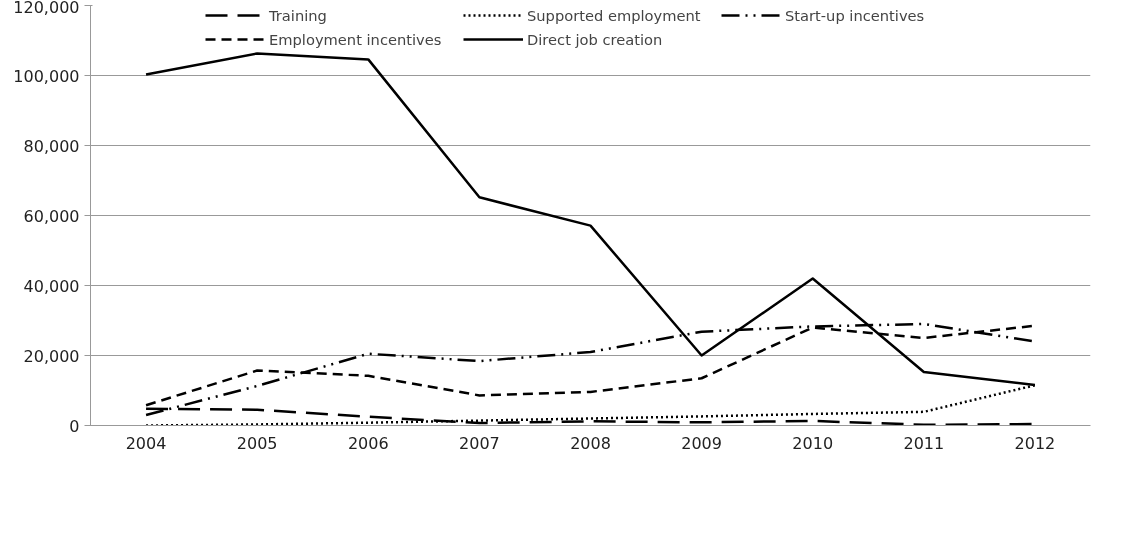  Describe the element at coordinates (146, 443) in the screenshot. I see `x-tick-label: 2004` at that location.